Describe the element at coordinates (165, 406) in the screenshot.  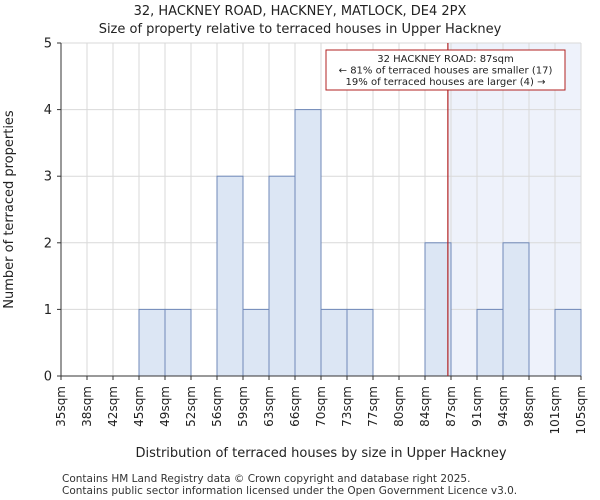
I see `x-tick-label: 49sqm` at that location.